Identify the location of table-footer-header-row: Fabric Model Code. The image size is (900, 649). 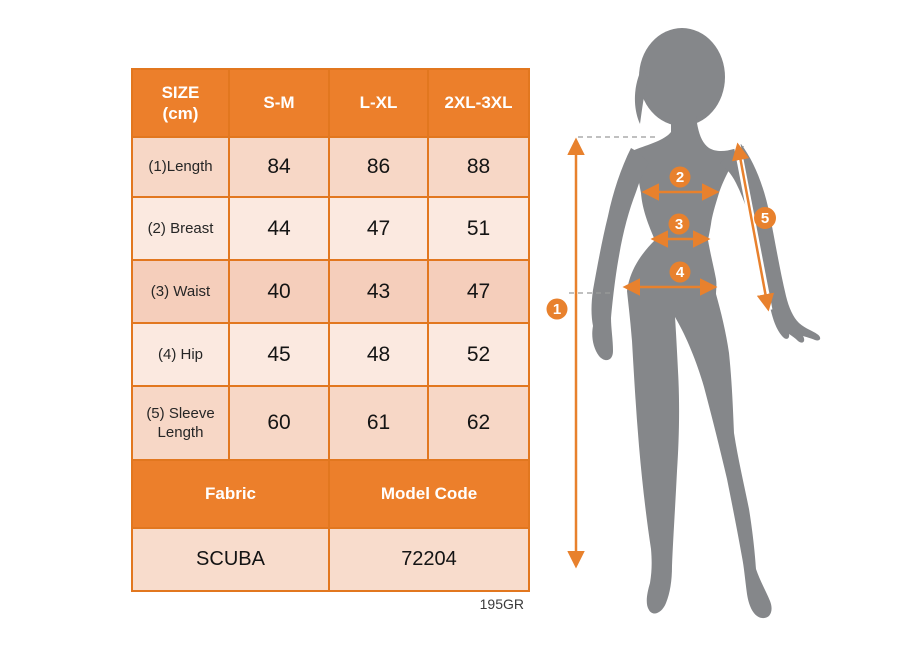
(330, 494).